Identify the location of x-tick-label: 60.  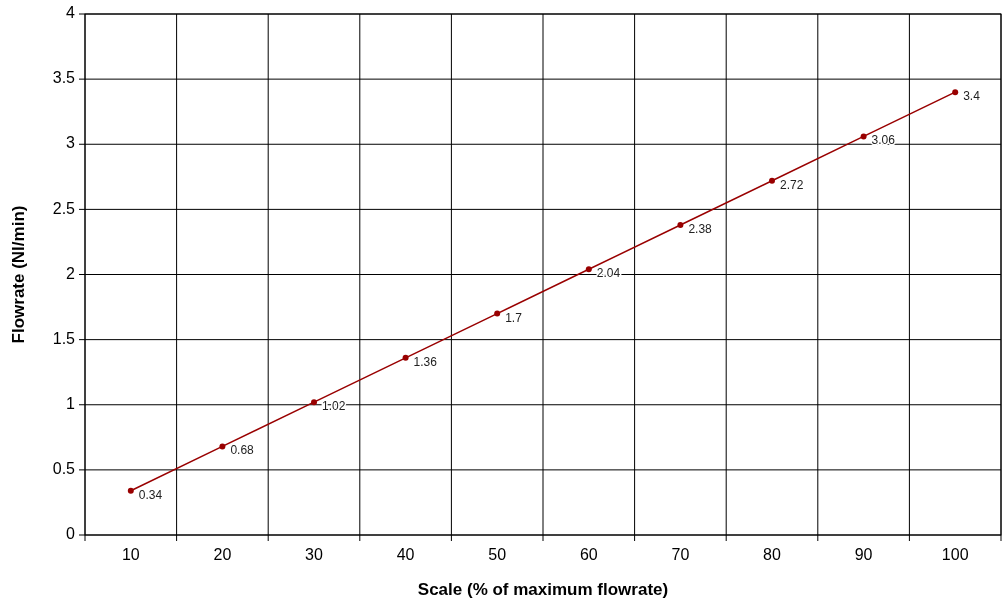
(588, 554).